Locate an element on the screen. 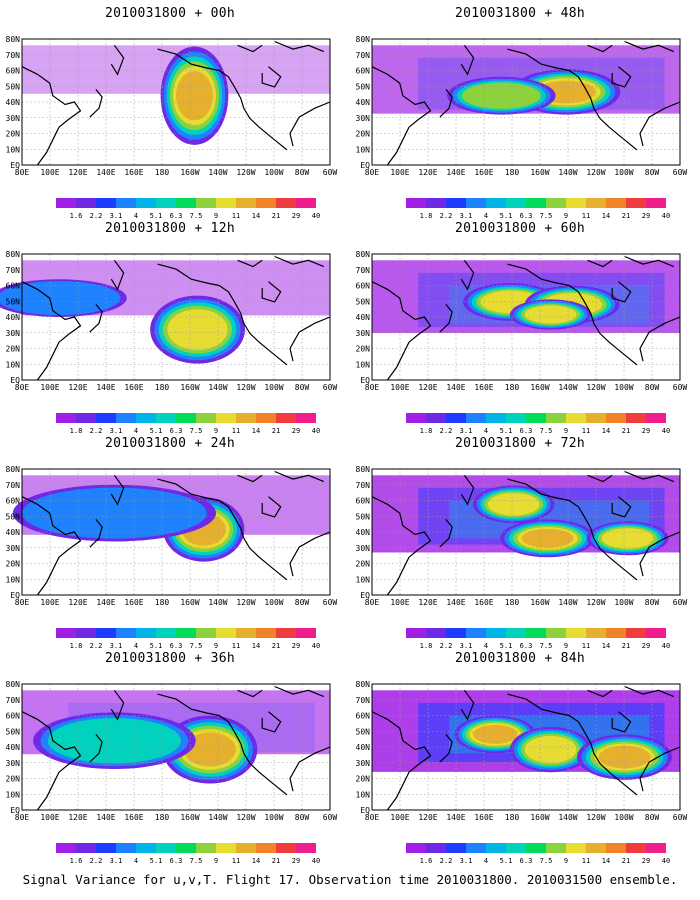  lon-label: 140E is located at coordinates (455, 387).